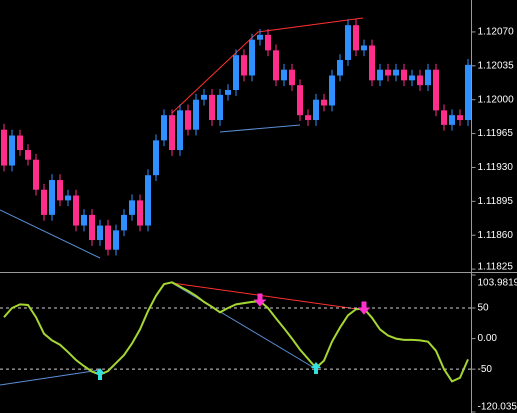 The width and height of the screenshot is (517, 413). What do you see at coordinates (497, 283) in the screenshot?
I see `y-tick-label: 103.98193` at bounding box center [497, 283].